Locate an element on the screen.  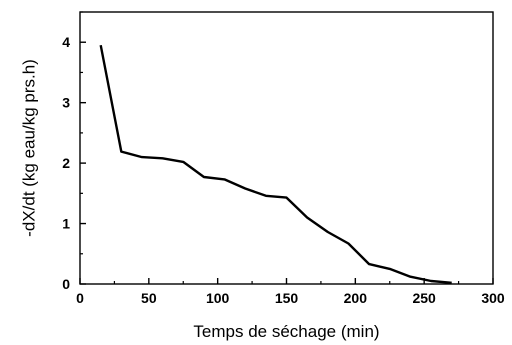
x-tick-label-200: 200 is located at coordinates (356, 298).